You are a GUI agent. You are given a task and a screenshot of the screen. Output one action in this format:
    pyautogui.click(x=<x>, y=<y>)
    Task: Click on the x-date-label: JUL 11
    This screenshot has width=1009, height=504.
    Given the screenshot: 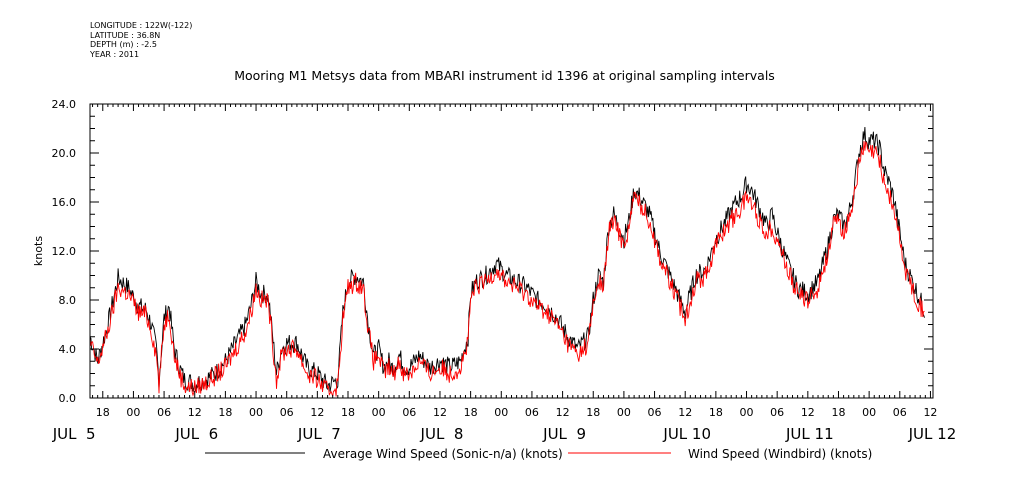 What is the action you would take?
    pyautogui.click(x=809, y=434)
    